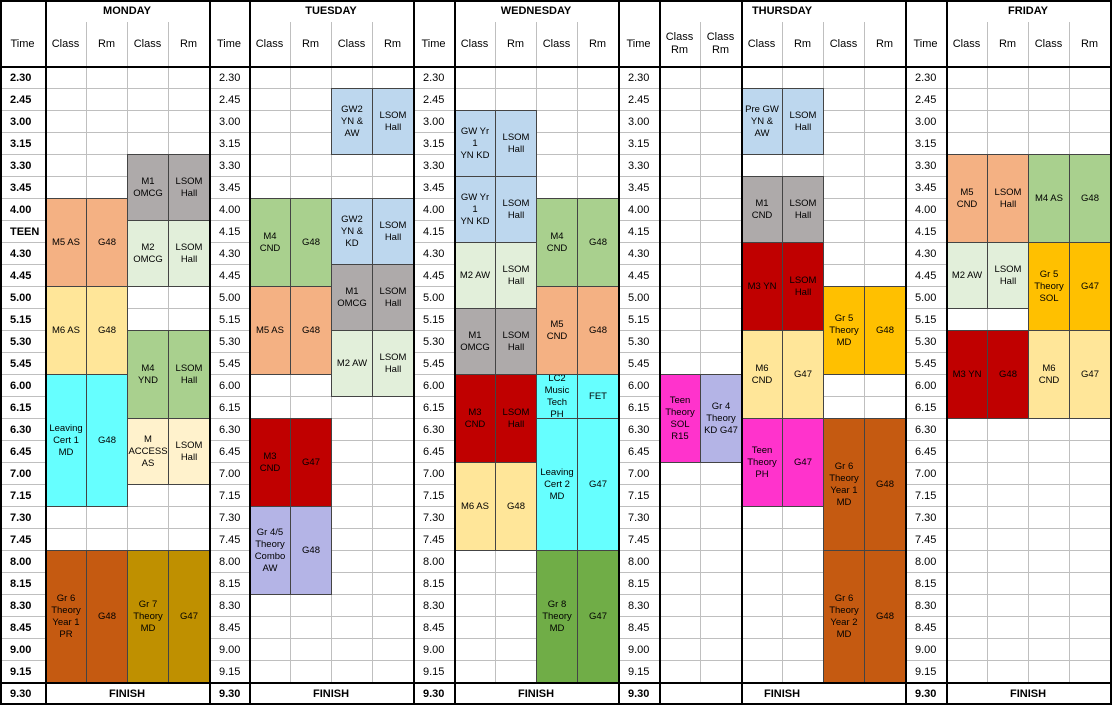  Describe the element at coordinates (229, 231) in the screenshot. I see `time-cell: 4.15` at that location.